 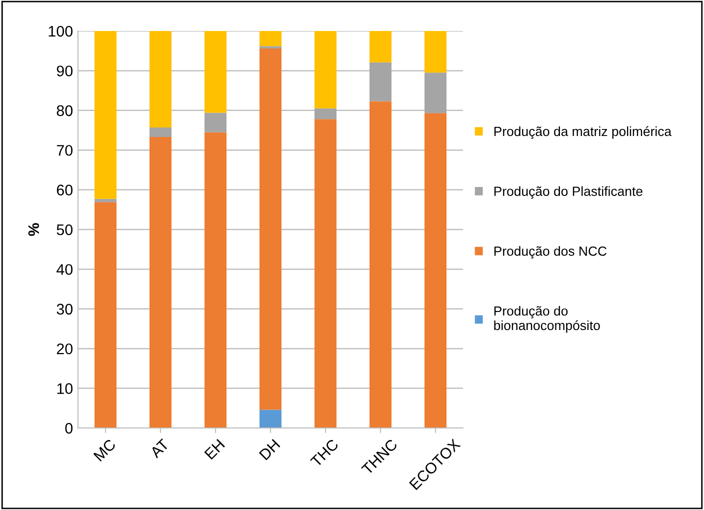 I want to click on y-tick-label: 0, so click(x=69, y=428).